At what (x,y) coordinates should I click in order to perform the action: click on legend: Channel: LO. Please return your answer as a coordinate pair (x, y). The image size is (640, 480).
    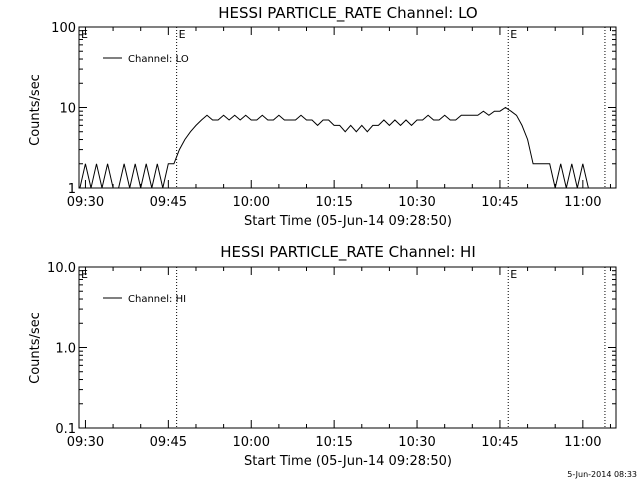
    Looking at the image, I should click on (146, 59).